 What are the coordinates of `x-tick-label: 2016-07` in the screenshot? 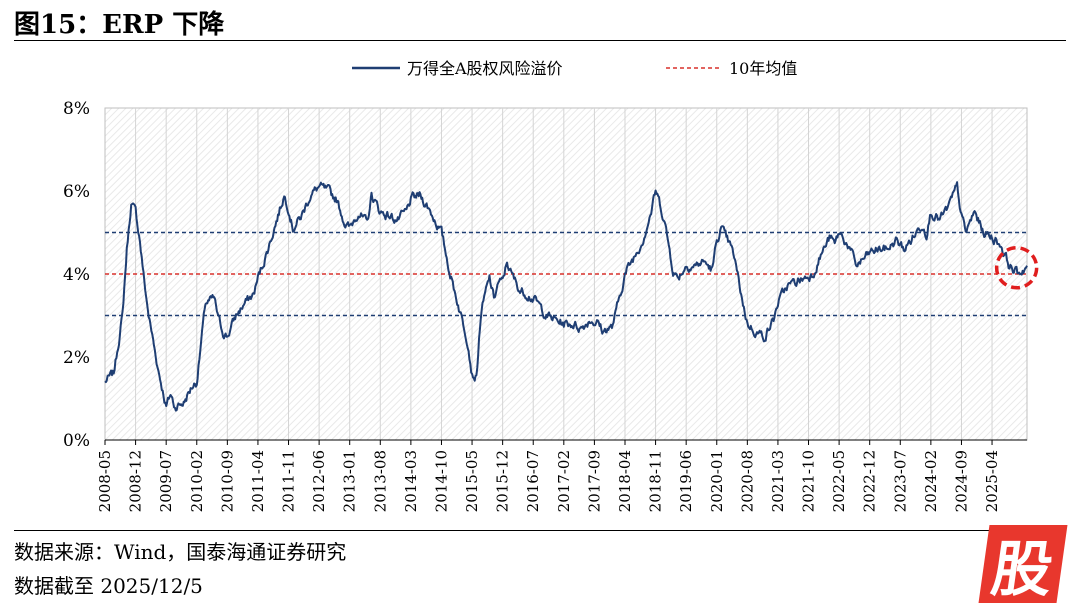 It's located at (533, 481).